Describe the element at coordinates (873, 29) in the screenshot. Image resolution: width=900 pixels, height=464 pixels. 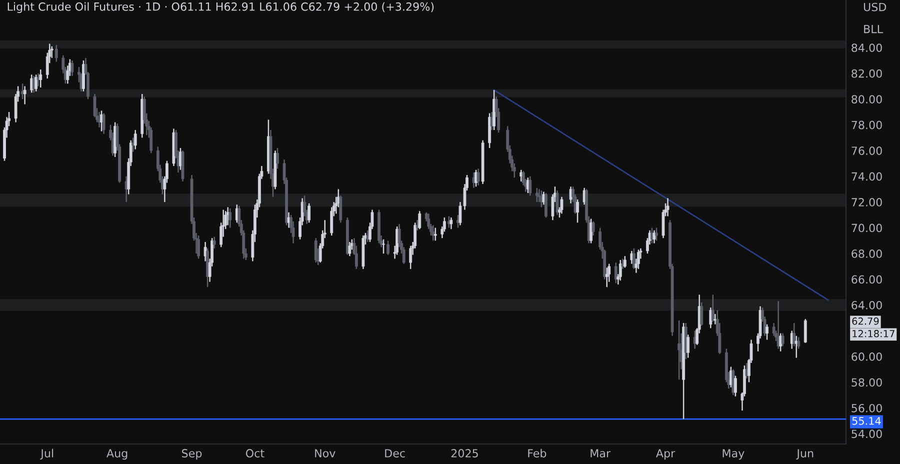
I see `text: BLL` at that location.